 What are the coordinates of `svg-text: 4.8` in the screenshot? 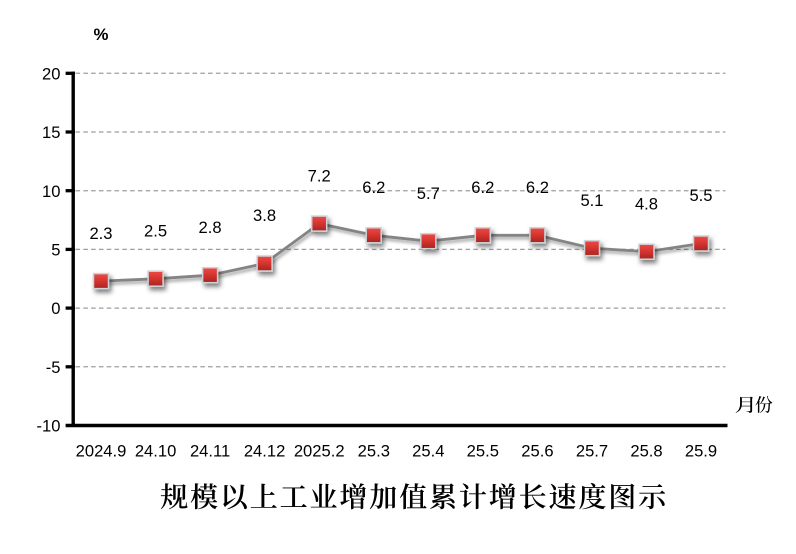 It's located at (646, 203).